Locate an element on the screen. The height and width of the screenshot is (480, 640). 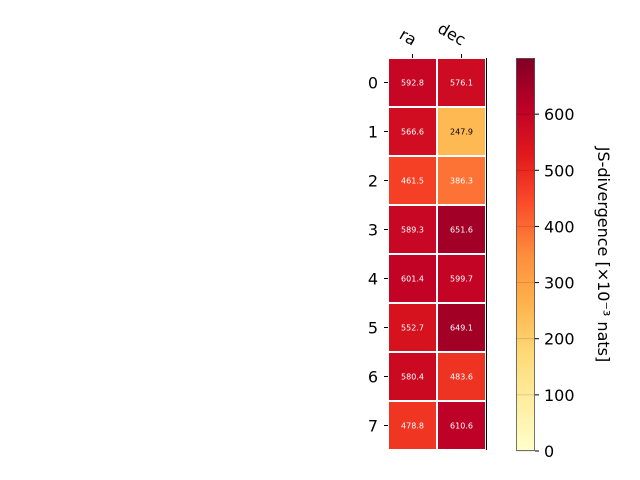
cell-value-label: 592.8 is located at coordinates (412, 83).